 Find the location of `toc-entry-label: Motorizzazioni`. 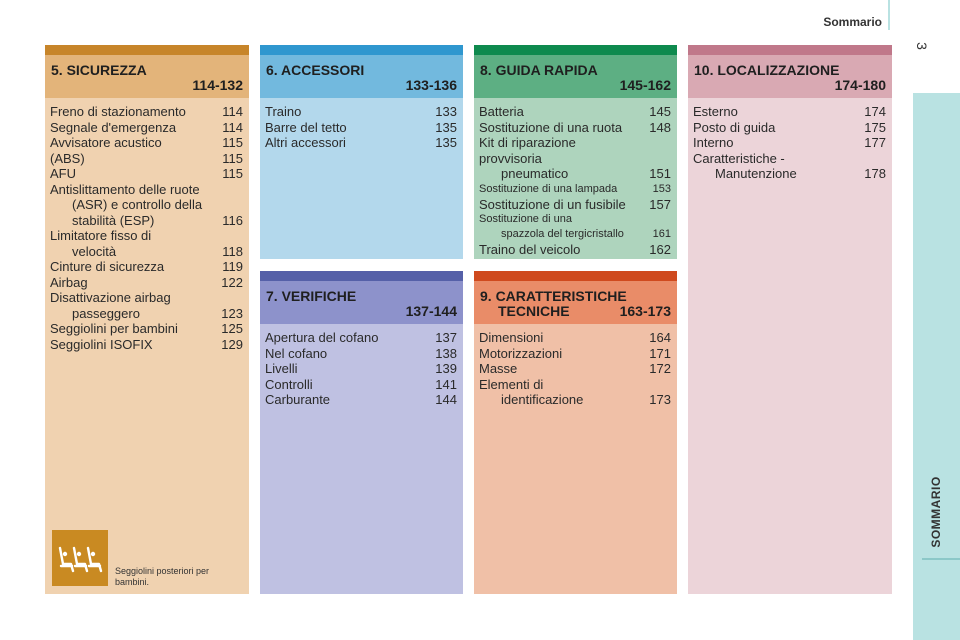

toc-entry-label: Motorizzazioni is located at coordinates (521, 353).